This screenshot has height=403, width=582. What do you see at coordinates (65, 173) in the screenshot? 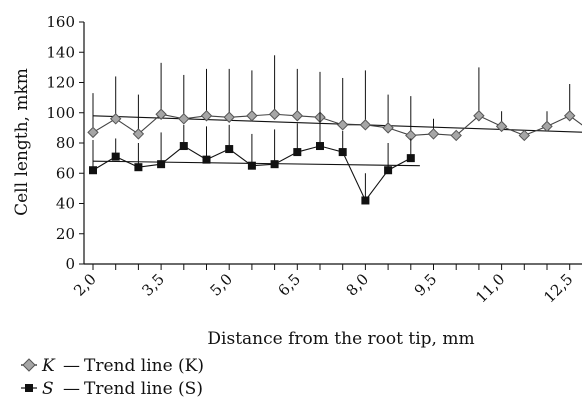
I see `y-tick-label: 60` at bounding box center [65, 173].